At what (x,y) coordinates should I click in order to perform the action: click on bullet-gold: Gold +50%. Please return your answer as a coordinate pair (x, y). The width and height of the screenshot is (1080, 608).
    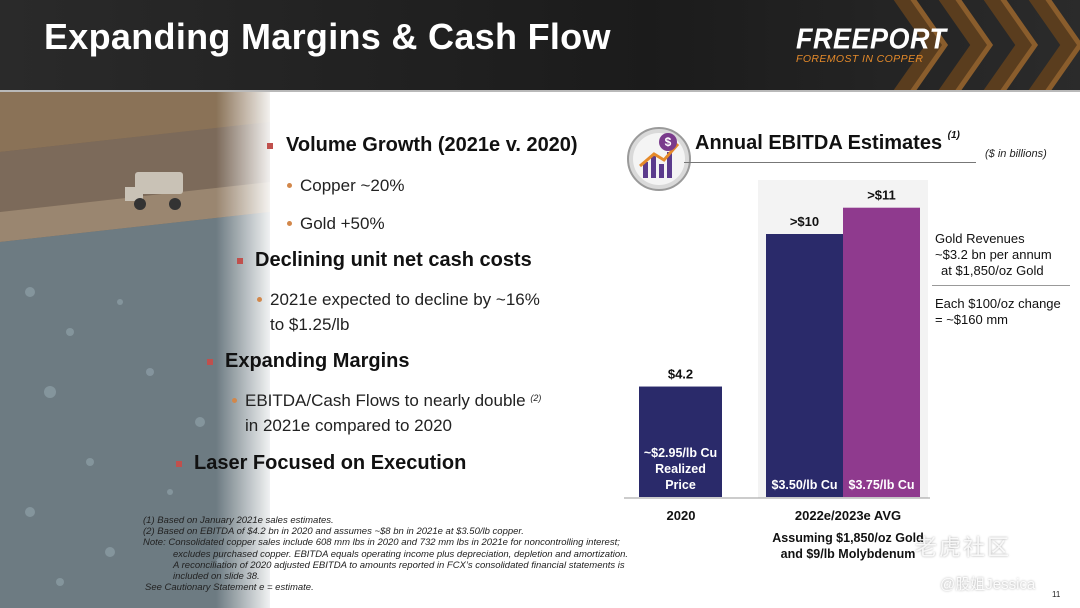
    Looking at the image, I should click on (342, 223).